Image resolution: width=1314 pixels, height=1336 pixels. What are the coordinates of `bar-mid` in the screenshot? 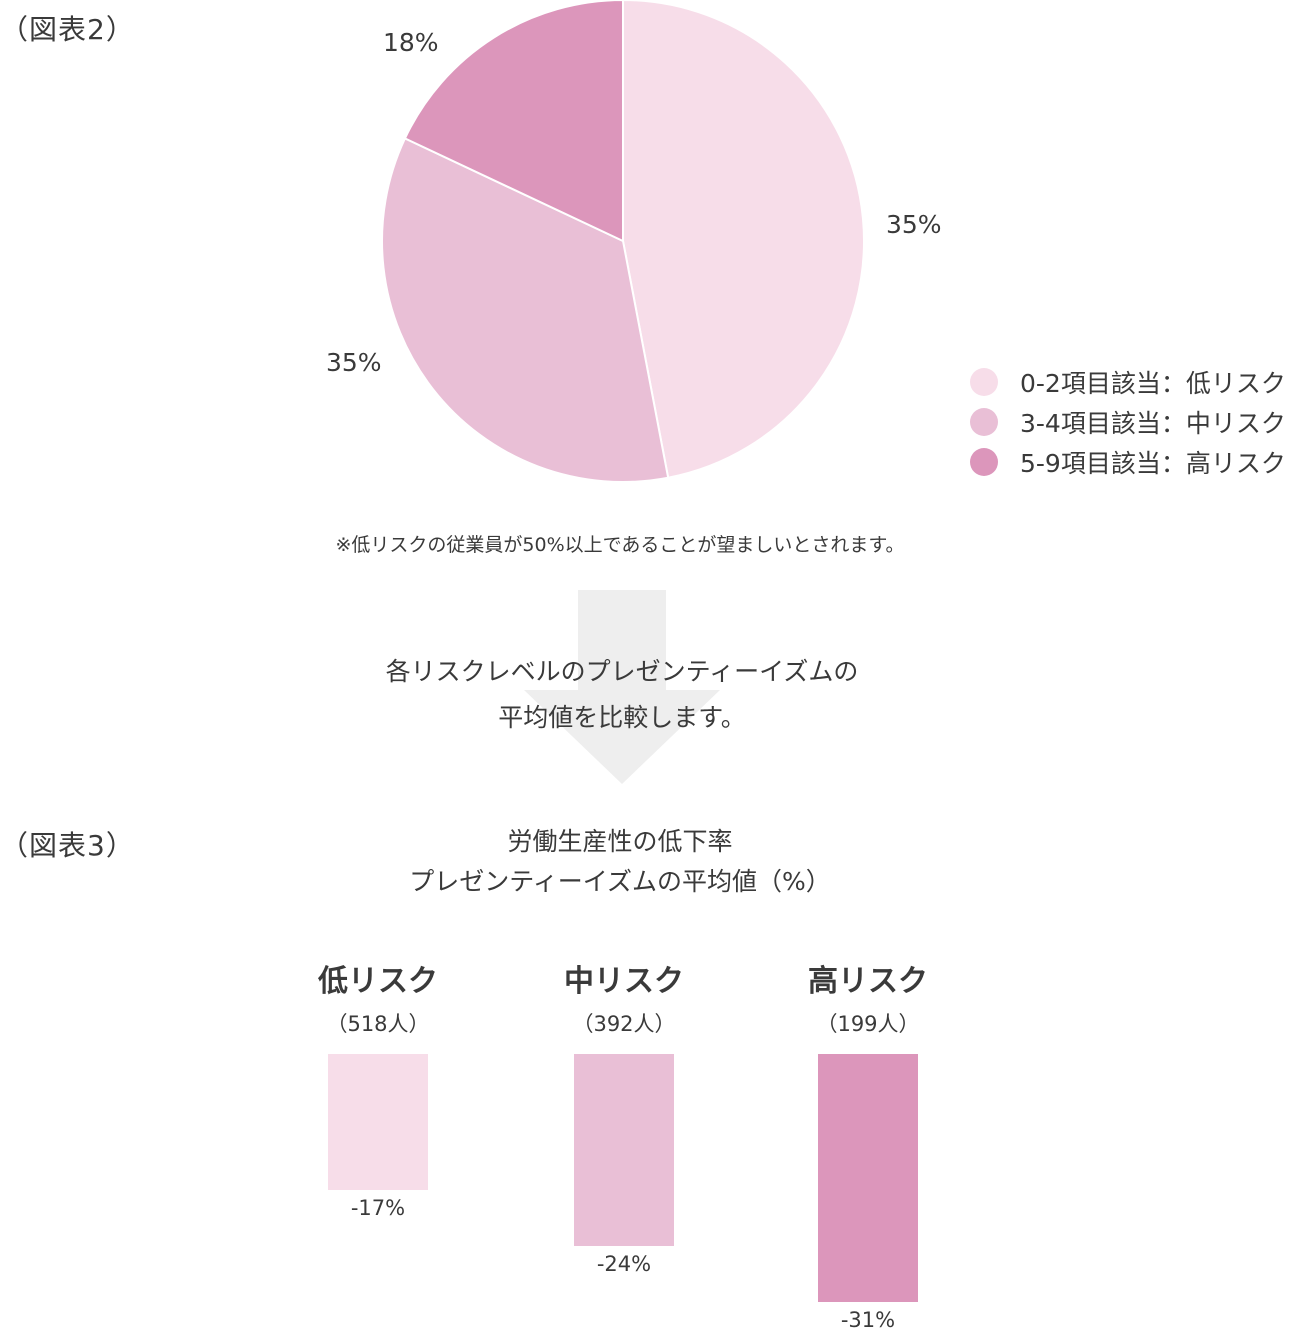 It's located at (624, 1150).